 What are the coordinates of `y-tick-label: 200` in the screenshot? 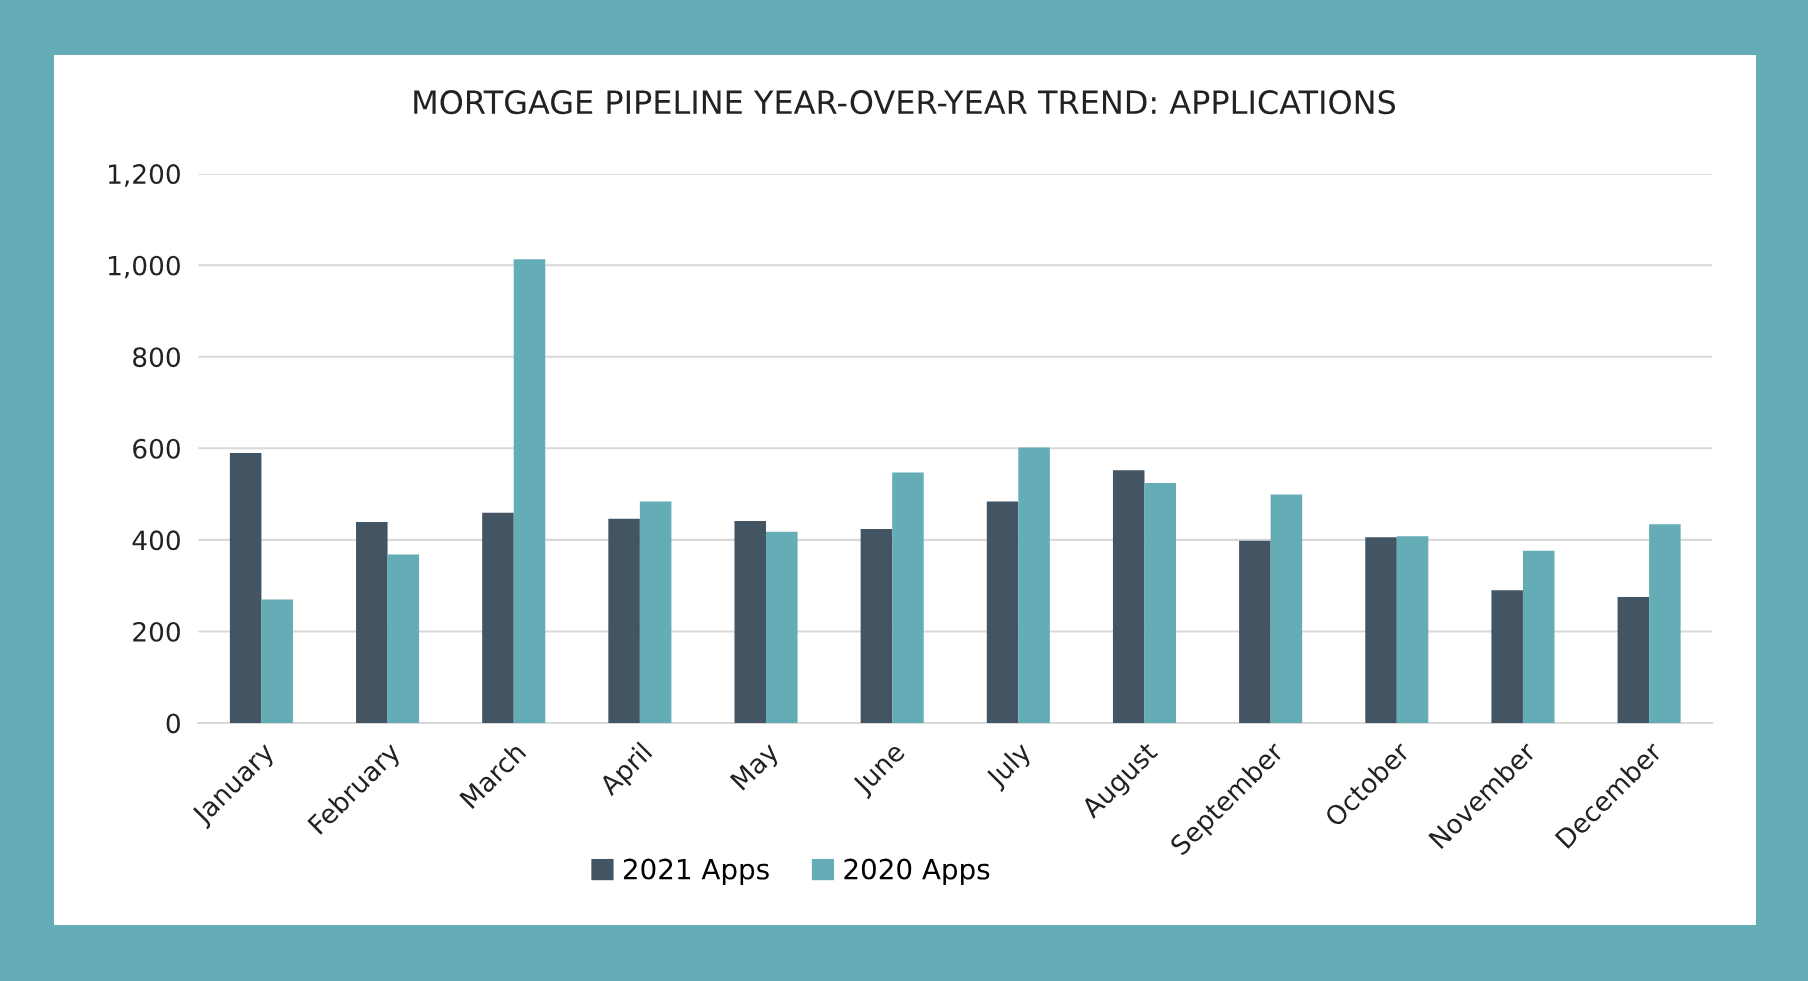 It's located at (156, 631).